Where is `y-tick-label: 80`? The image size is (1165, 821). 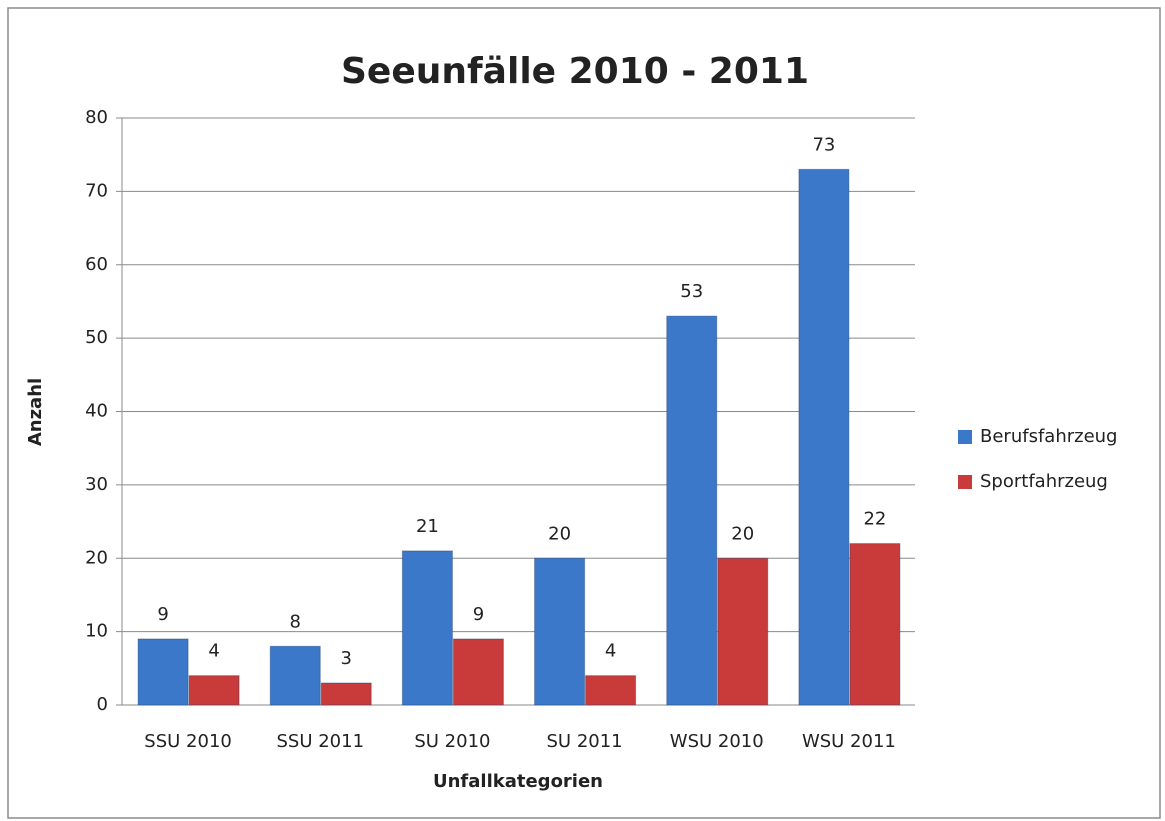
y-tick-label: 80 is located at coordinates (96, 117).